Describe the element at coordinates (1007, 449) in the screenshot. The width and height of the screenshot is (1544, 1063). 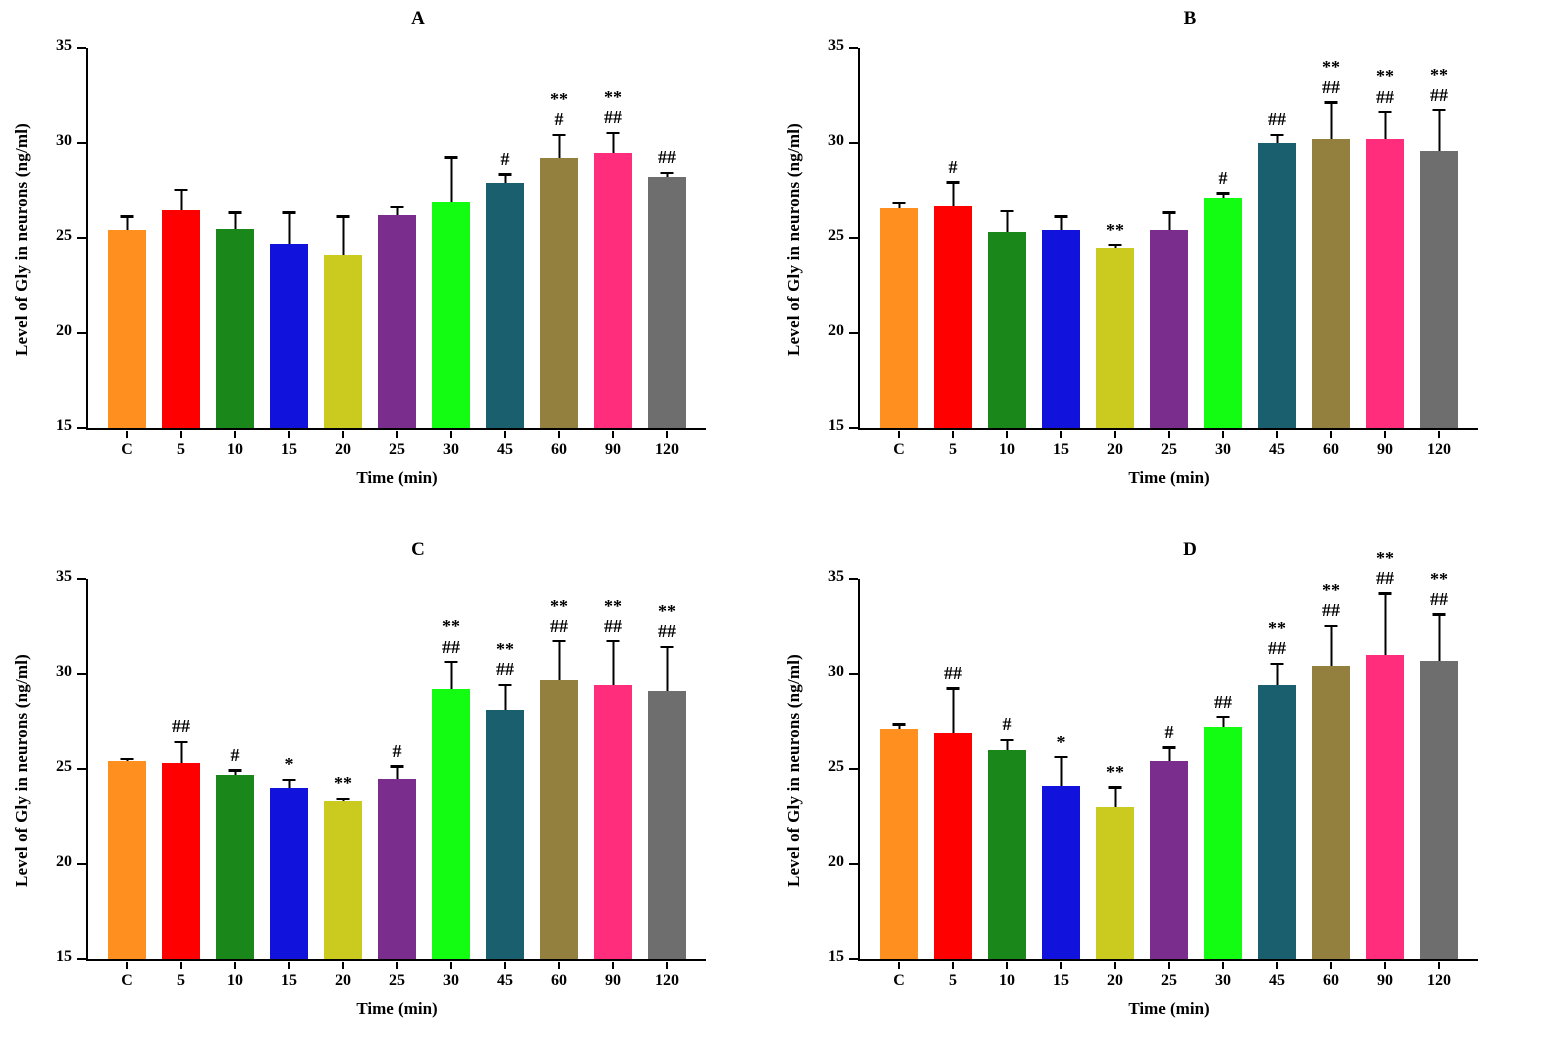
I see `x-tick-label: 10` at that location.